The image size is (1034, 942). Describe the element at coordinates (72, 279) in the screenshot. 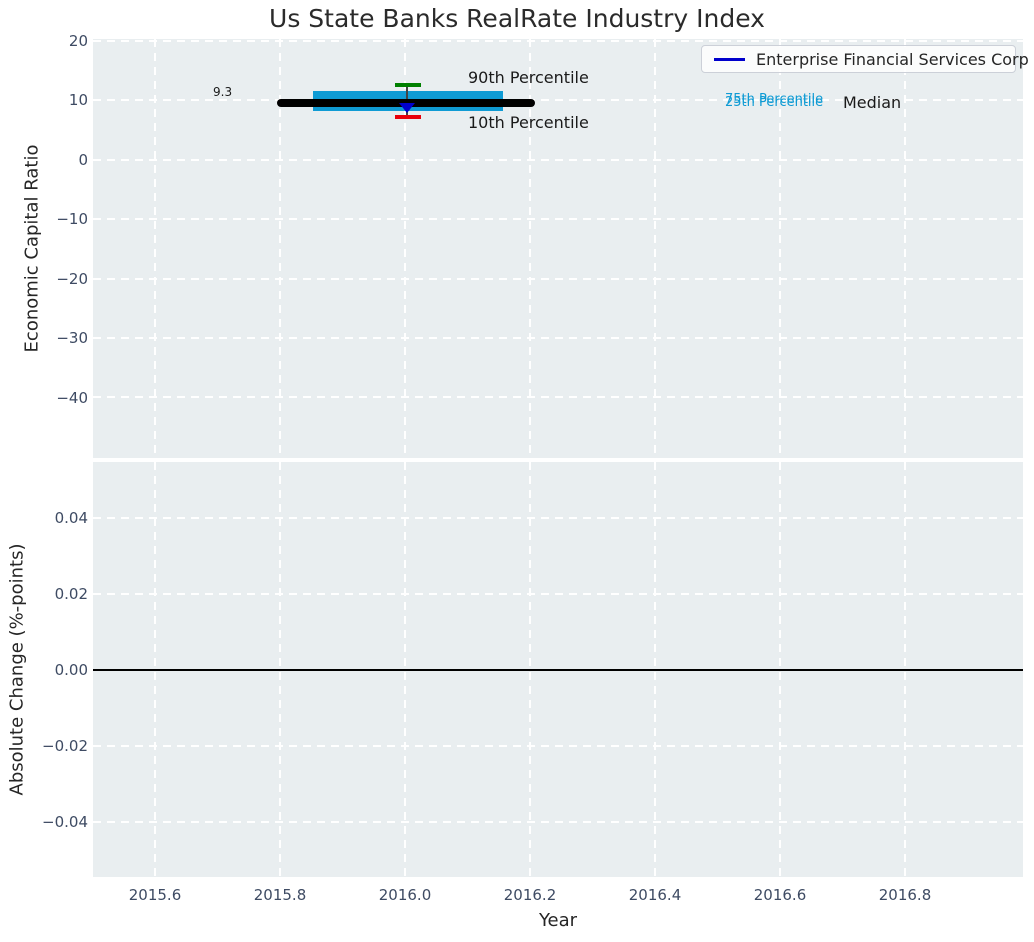

I see `y-tick-label: −20` at that location.